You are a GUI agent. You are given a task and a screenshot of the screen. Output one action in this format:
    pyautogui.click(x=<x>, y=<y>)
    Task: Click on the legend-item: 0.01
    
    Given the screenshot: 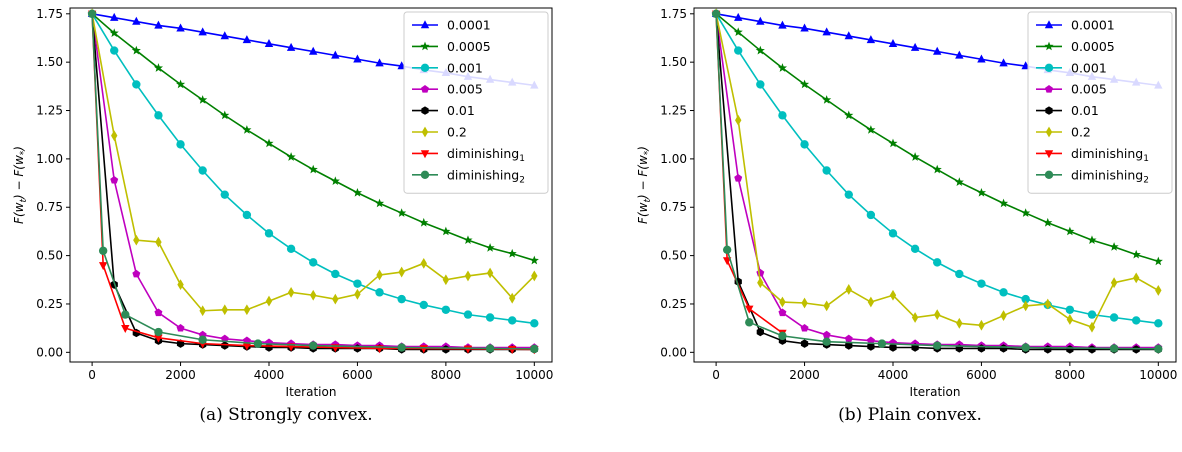 What is the action you would take?
    pyautogui.click(x=1067, y=110)
    